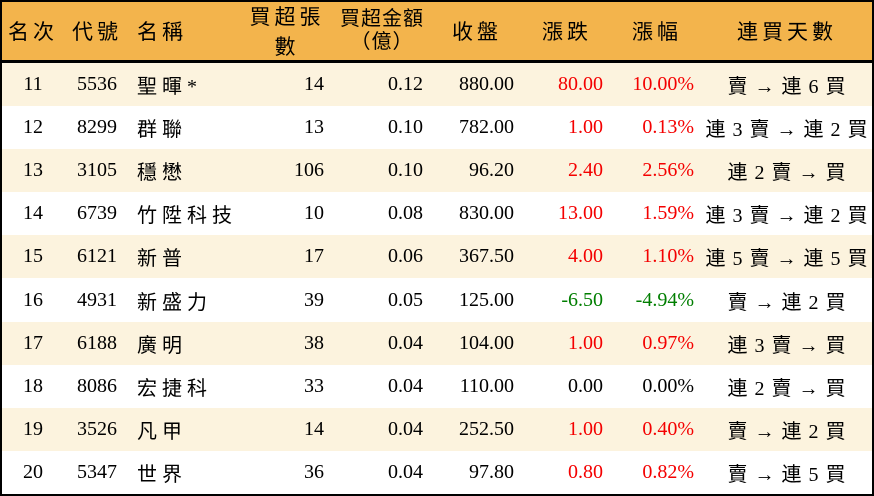 Image resolution: width=874 pixels, height=496 pixels. What do you see at coordinates (486, 127) in the screenshot?
I see `close-cell: 782.00` at bounding box center [486, 127].